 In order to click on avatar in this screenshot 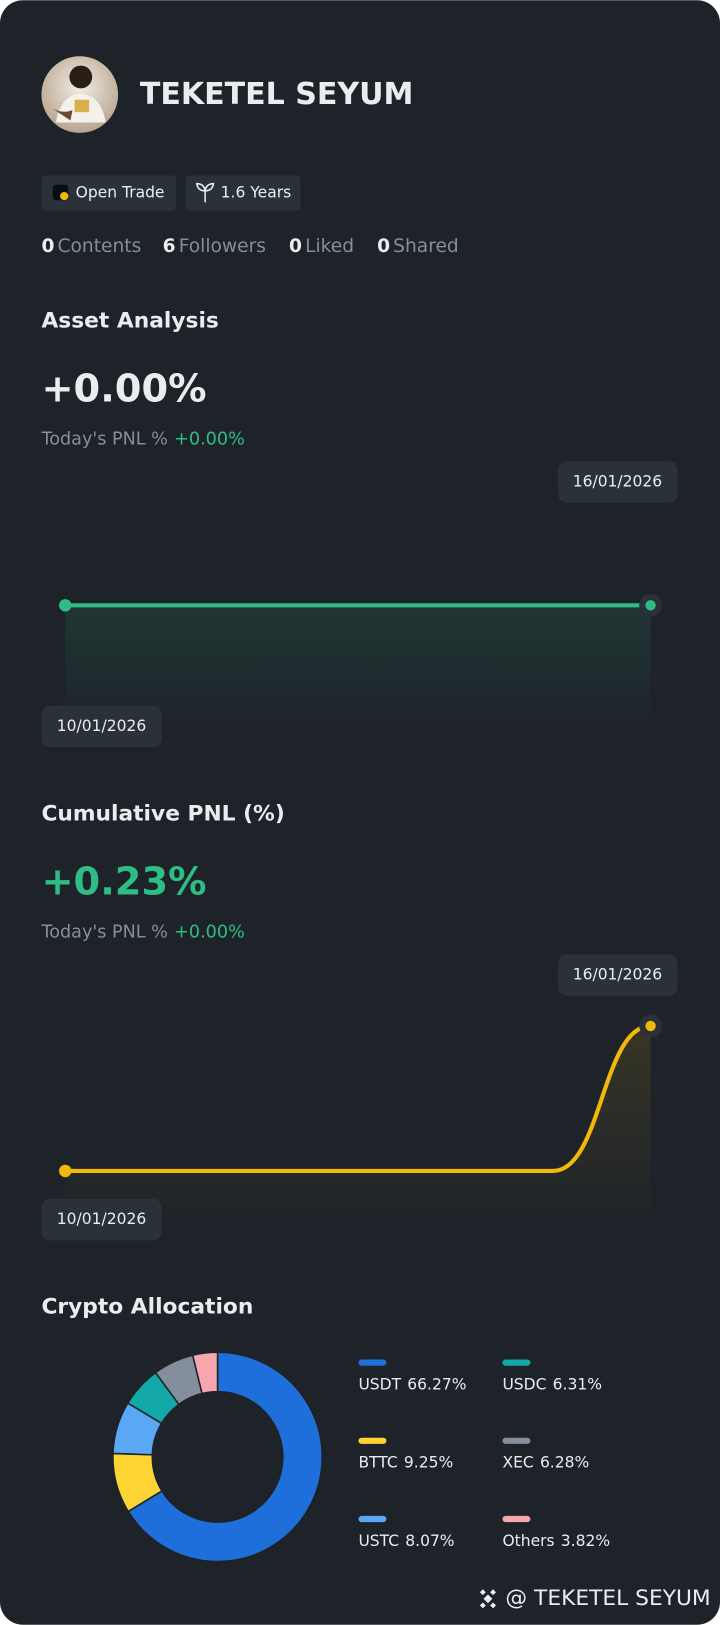, I will do `click(80, 94)`.